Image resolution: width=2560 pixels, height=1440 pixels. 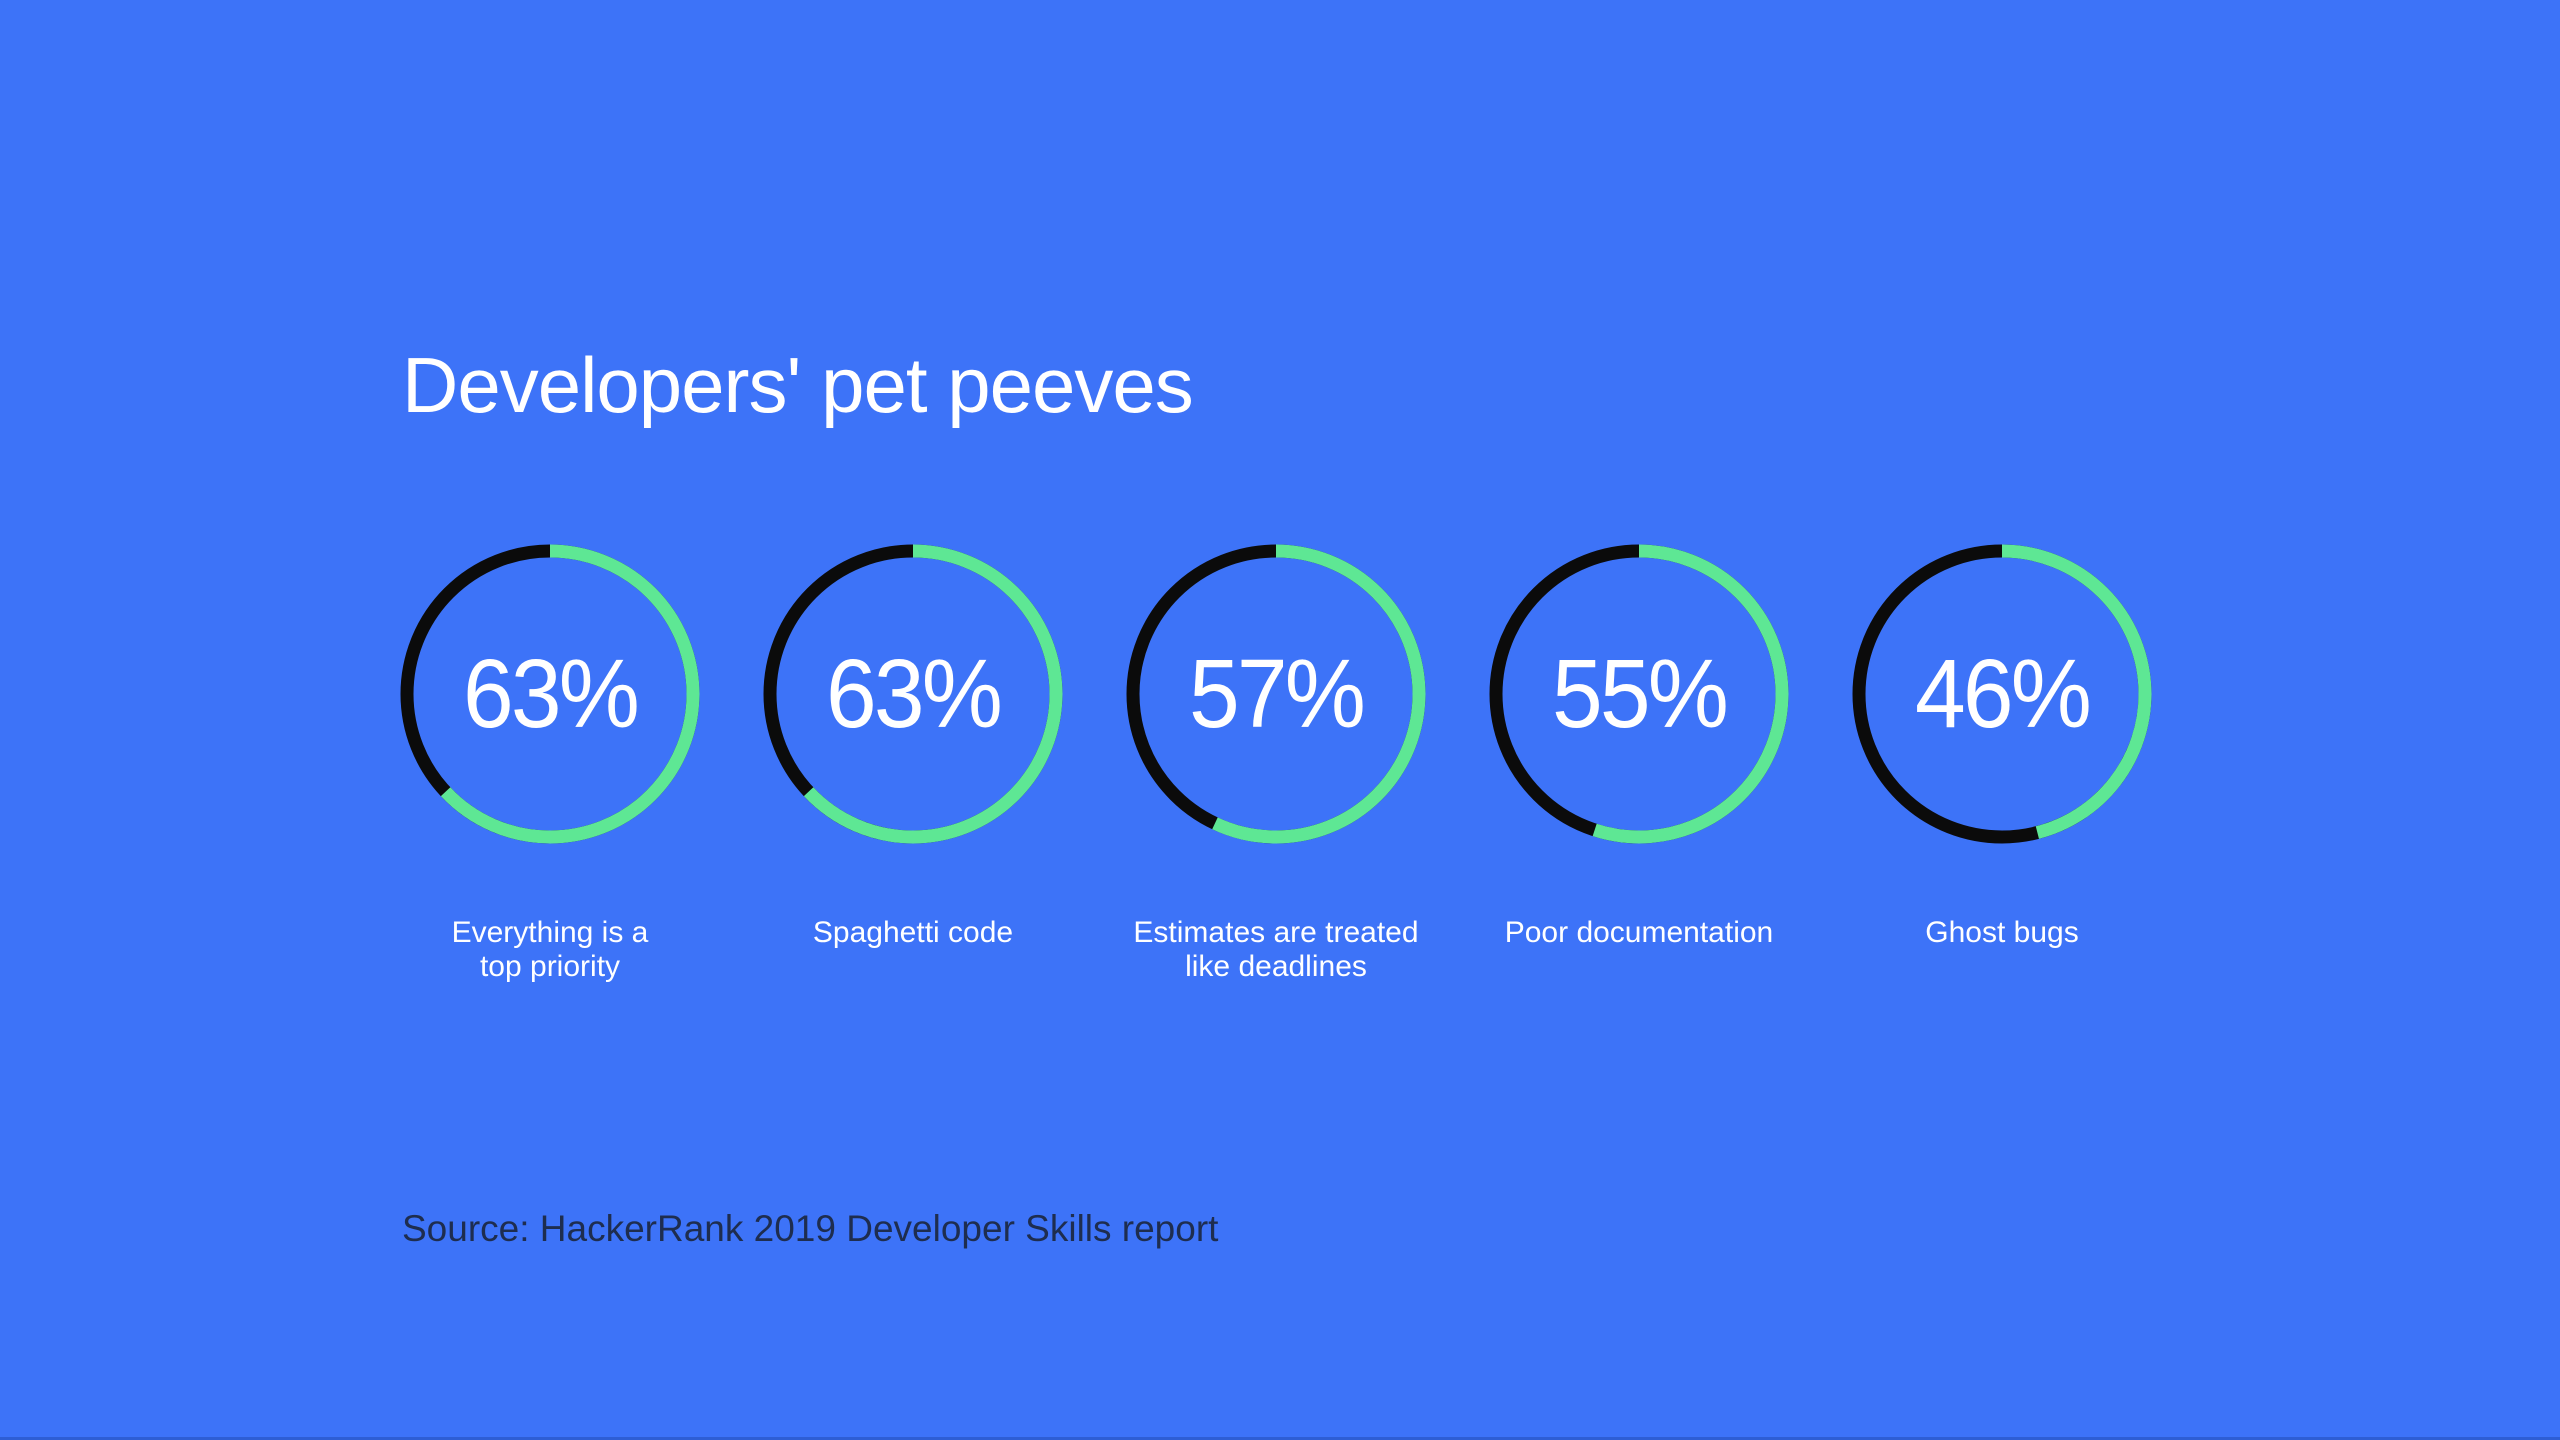 What do you see at coordinates (1276, 949) in the screenshot?
I see `chart-item-label: Estimates are treated like deadlines` at bounding box center [1276, 949].